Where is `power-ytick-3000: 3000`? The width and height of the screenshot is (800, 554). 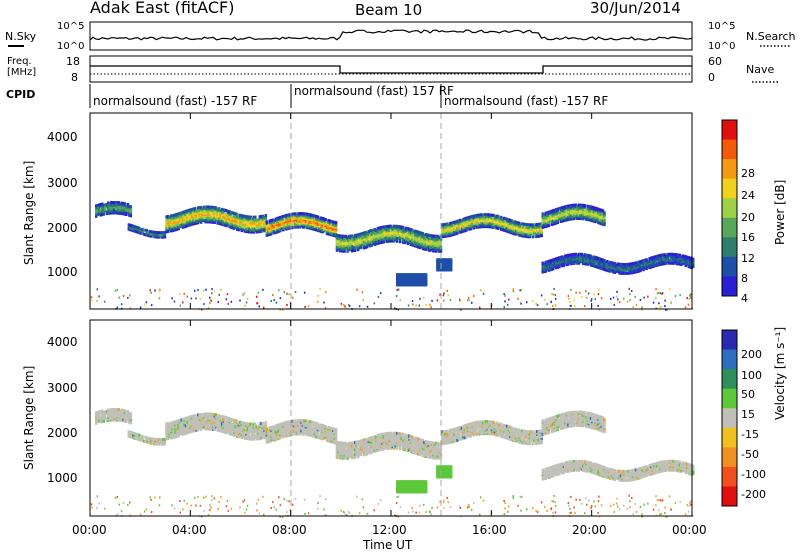
power-ytick-3000: 3000 is located at coordinates (62, 183).